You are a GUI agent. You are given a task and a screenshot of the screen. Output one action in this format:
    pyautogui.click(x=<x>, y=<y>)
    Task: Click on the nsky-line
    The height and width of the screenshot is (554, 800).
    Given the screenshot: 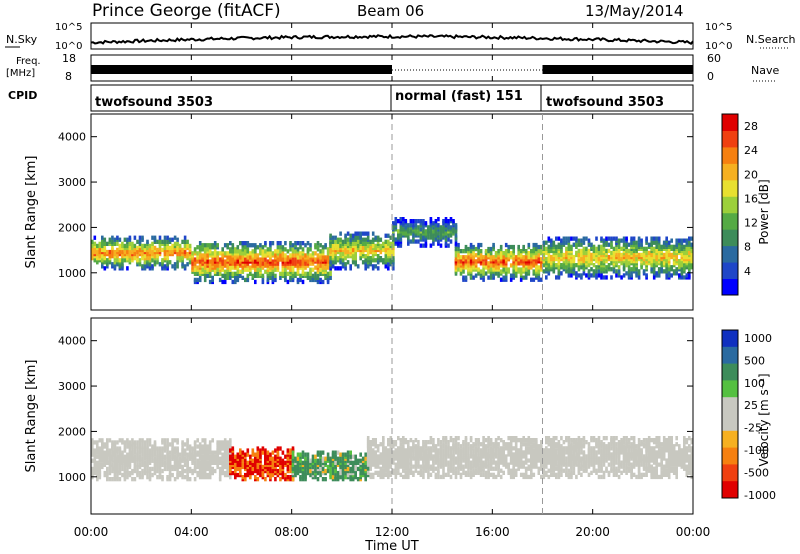 What is the action you would take?
    pyautogui.click(x=392, y=39)
    